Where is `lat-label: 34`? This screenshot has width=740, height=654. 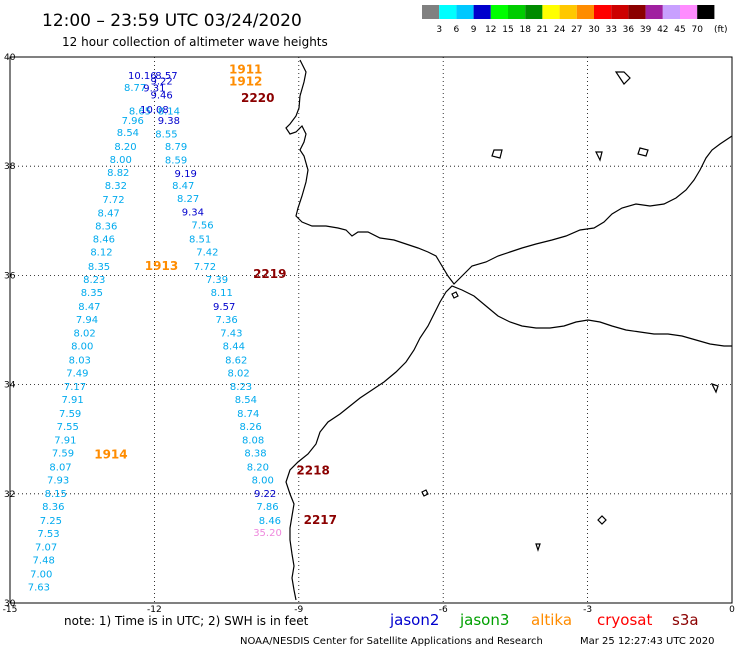
lat-label: 34 is located at coordinates (10, 386).